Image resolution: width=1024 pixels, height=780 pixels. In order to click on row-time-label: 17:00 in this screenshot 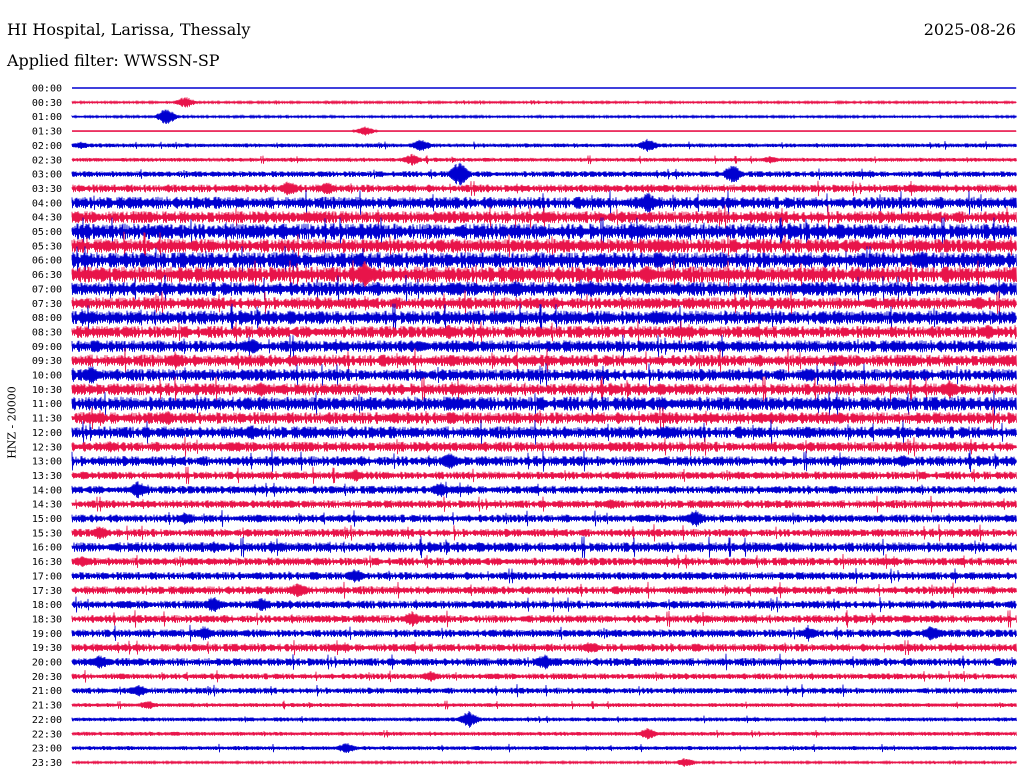, I will do `click(47, 576)`.